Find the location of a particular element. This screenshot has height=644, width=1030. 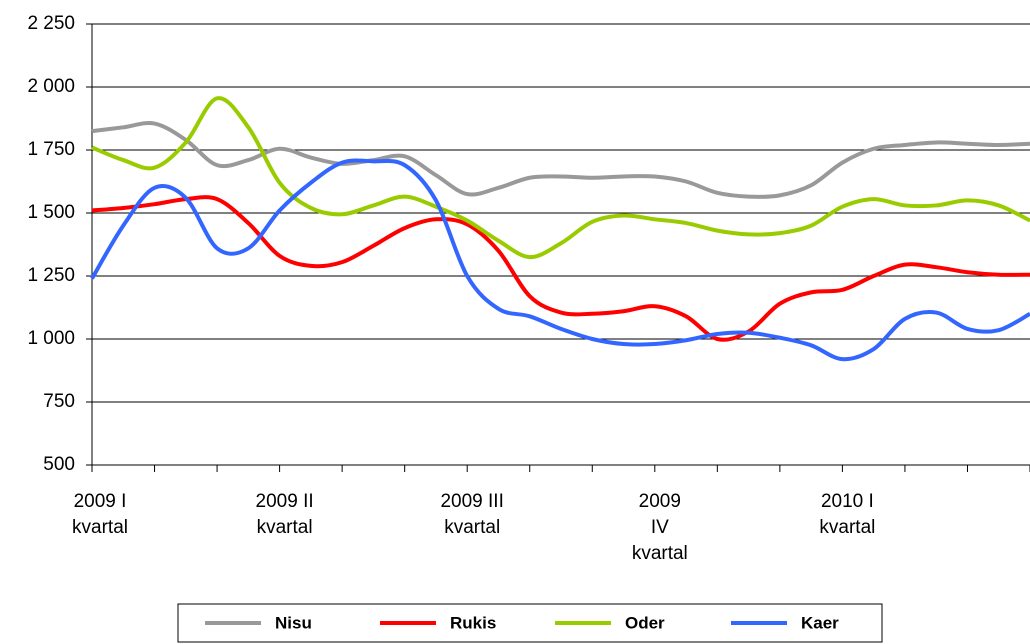

y-tick-label: 1 000 is located at coordinates (51, 338).